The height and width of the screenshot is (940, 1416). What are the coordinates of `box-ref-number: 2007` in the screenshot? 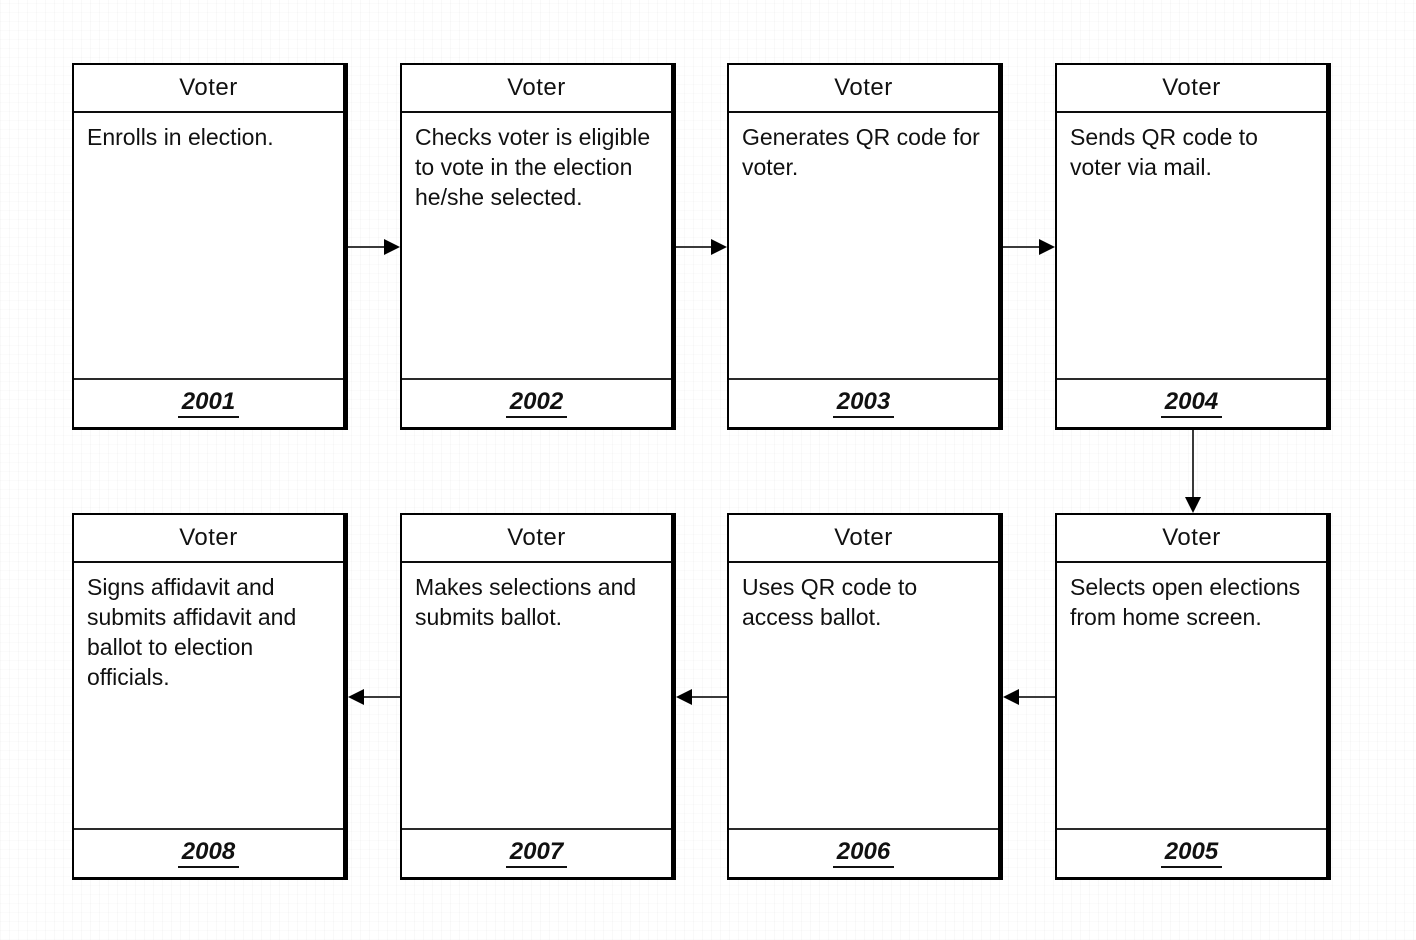 It's located at (536, 853).